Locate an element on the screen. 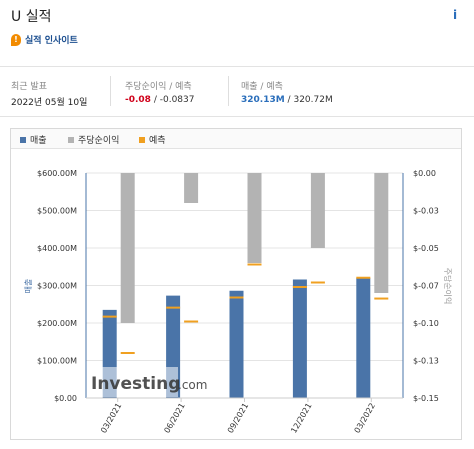 The height and width of the screenshot is (449, 474). watermark-backdrop is located at coordinates (134, 382).